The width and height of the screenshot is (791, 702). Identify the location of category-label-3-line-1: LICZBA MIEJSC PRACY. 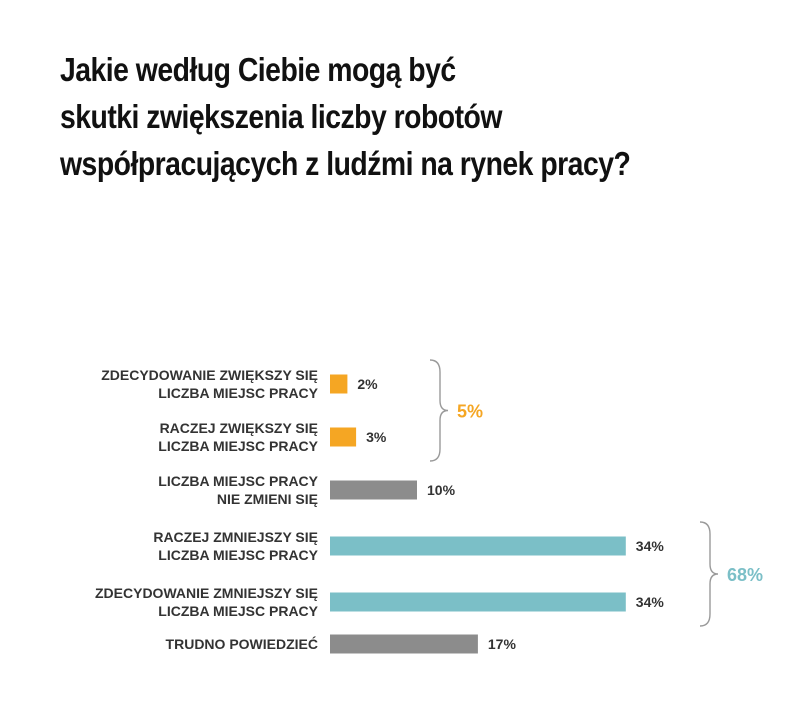
(238, 481).